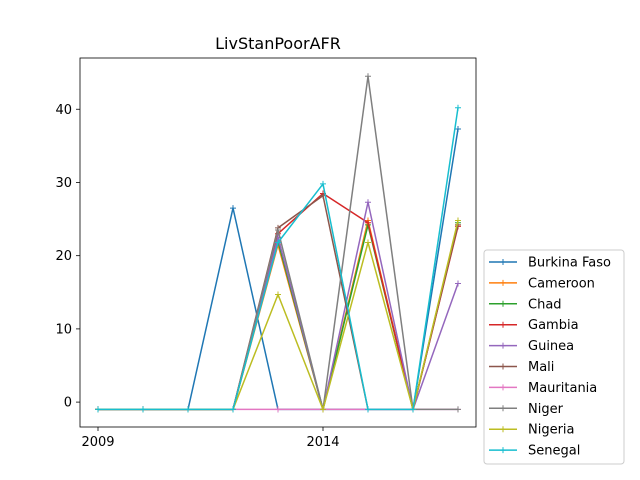  What do you see at coordinates (68, 403) in the screenshot?
I see `y-tick-label: 0` at bounding box center [68, 403].